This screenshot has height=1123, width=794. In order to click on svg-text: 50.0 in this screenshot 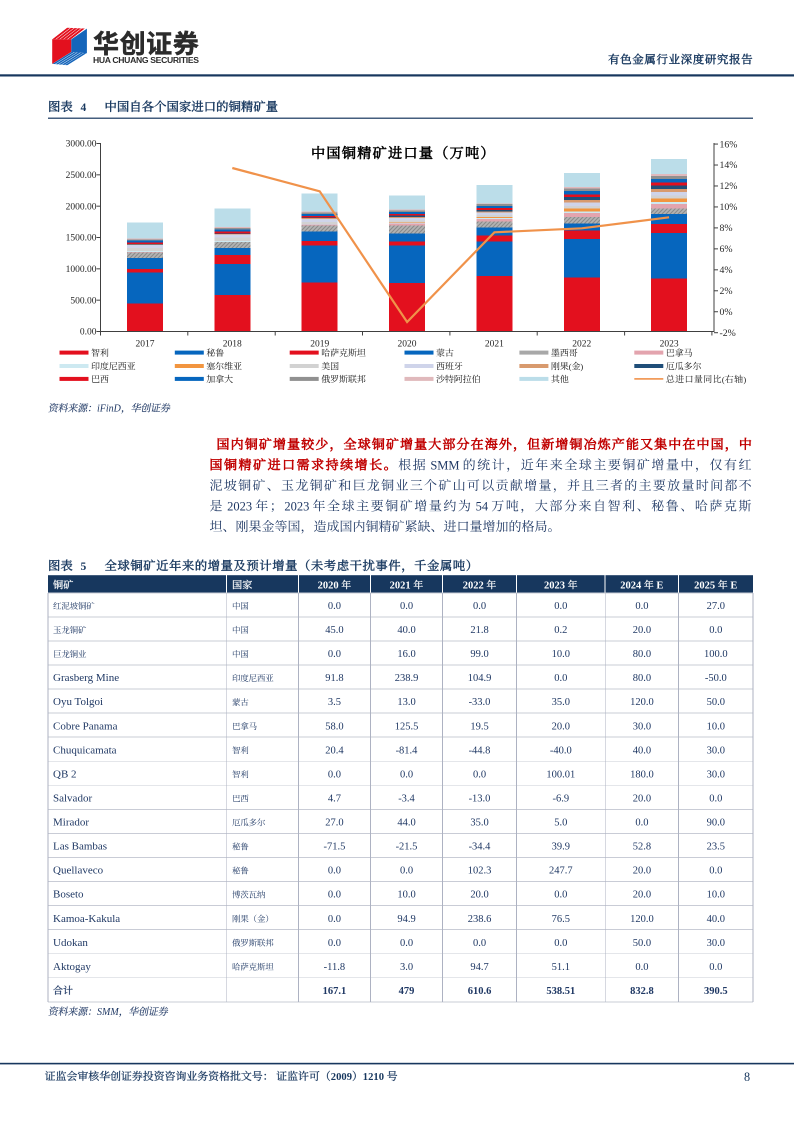, I will do `click(716, 702)`.